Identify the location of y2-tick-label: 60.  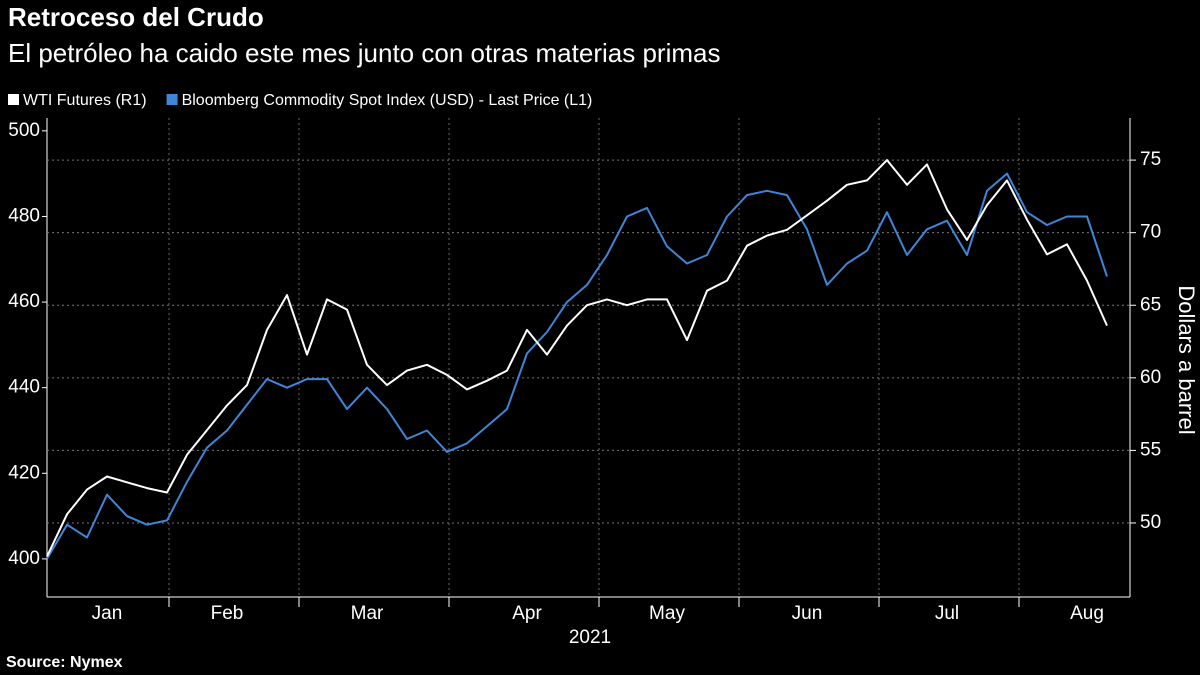
(1150, 377).